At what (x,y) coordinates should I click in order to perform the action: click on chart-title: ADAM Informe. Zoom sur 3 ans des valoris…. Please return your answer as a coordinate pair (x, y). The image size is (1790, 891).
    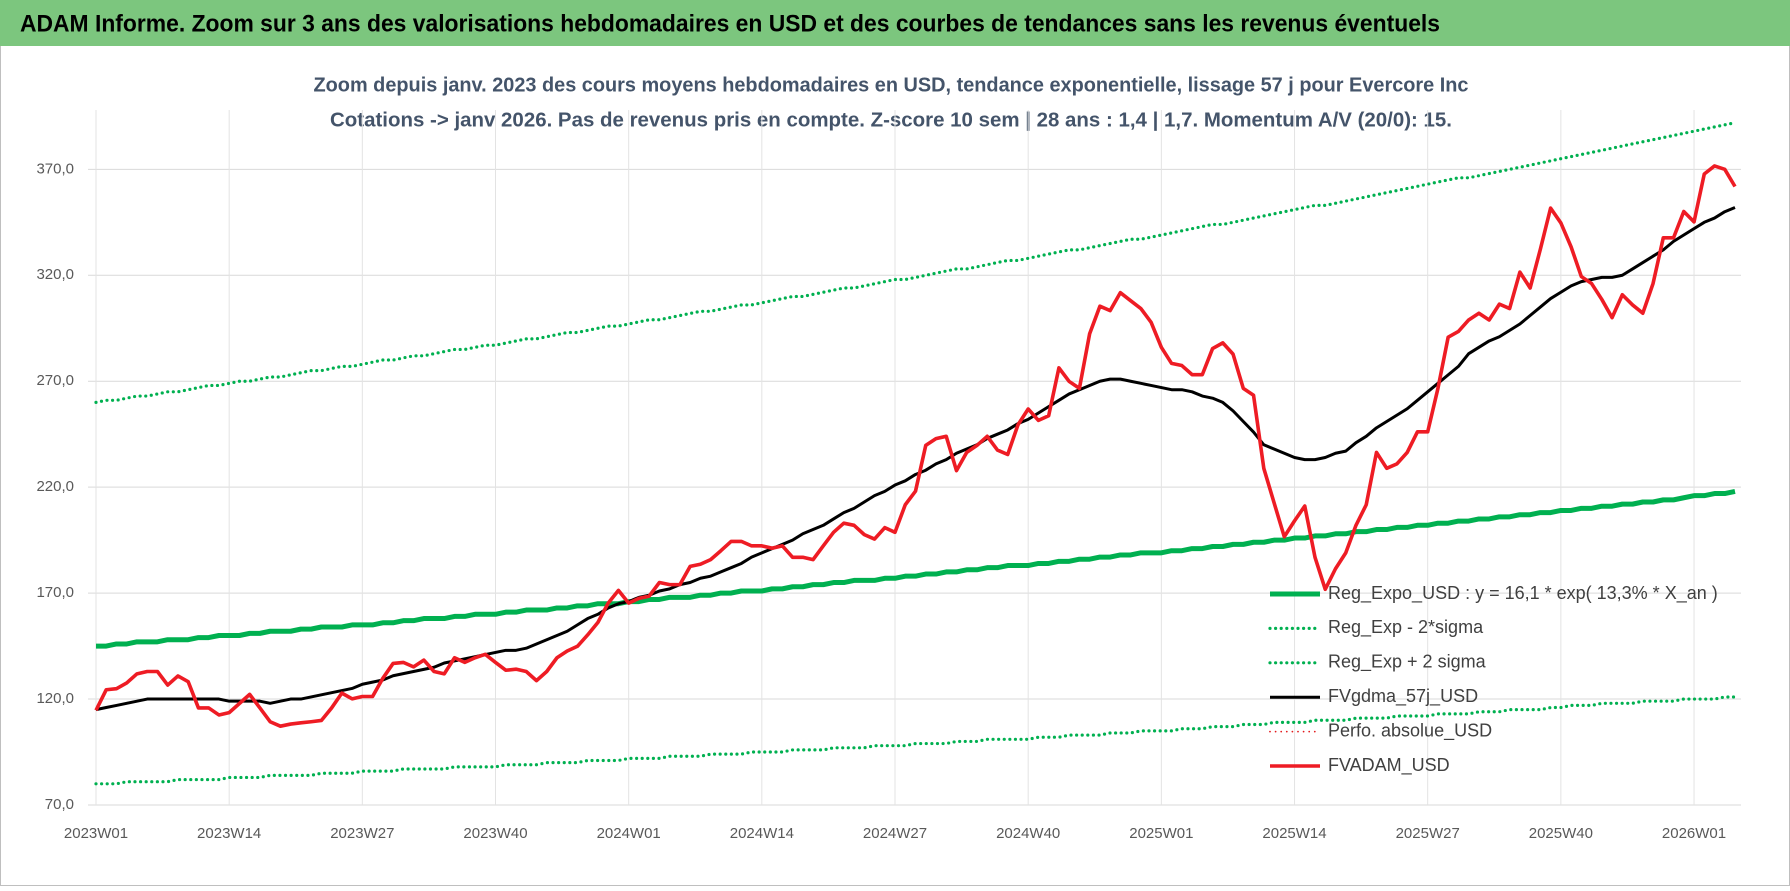
    Looking at the image, I should click on (730, 23).